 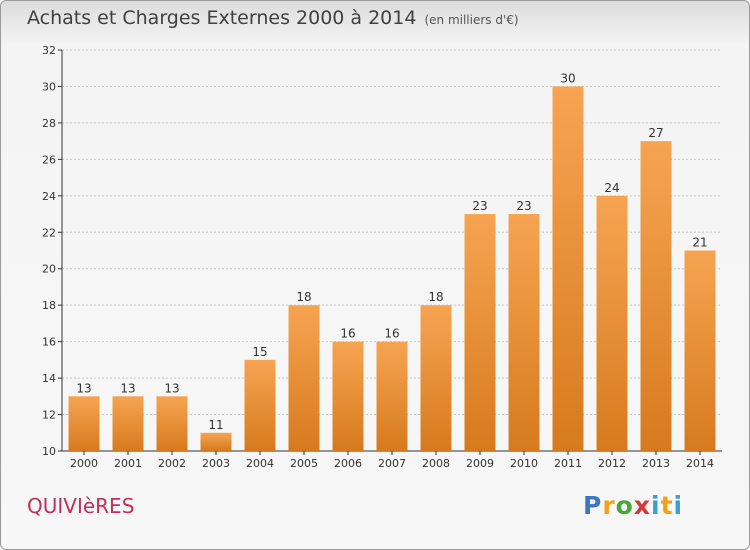 I want to click on x-tick-label-2005: 2005, so click(x=304, y=463).